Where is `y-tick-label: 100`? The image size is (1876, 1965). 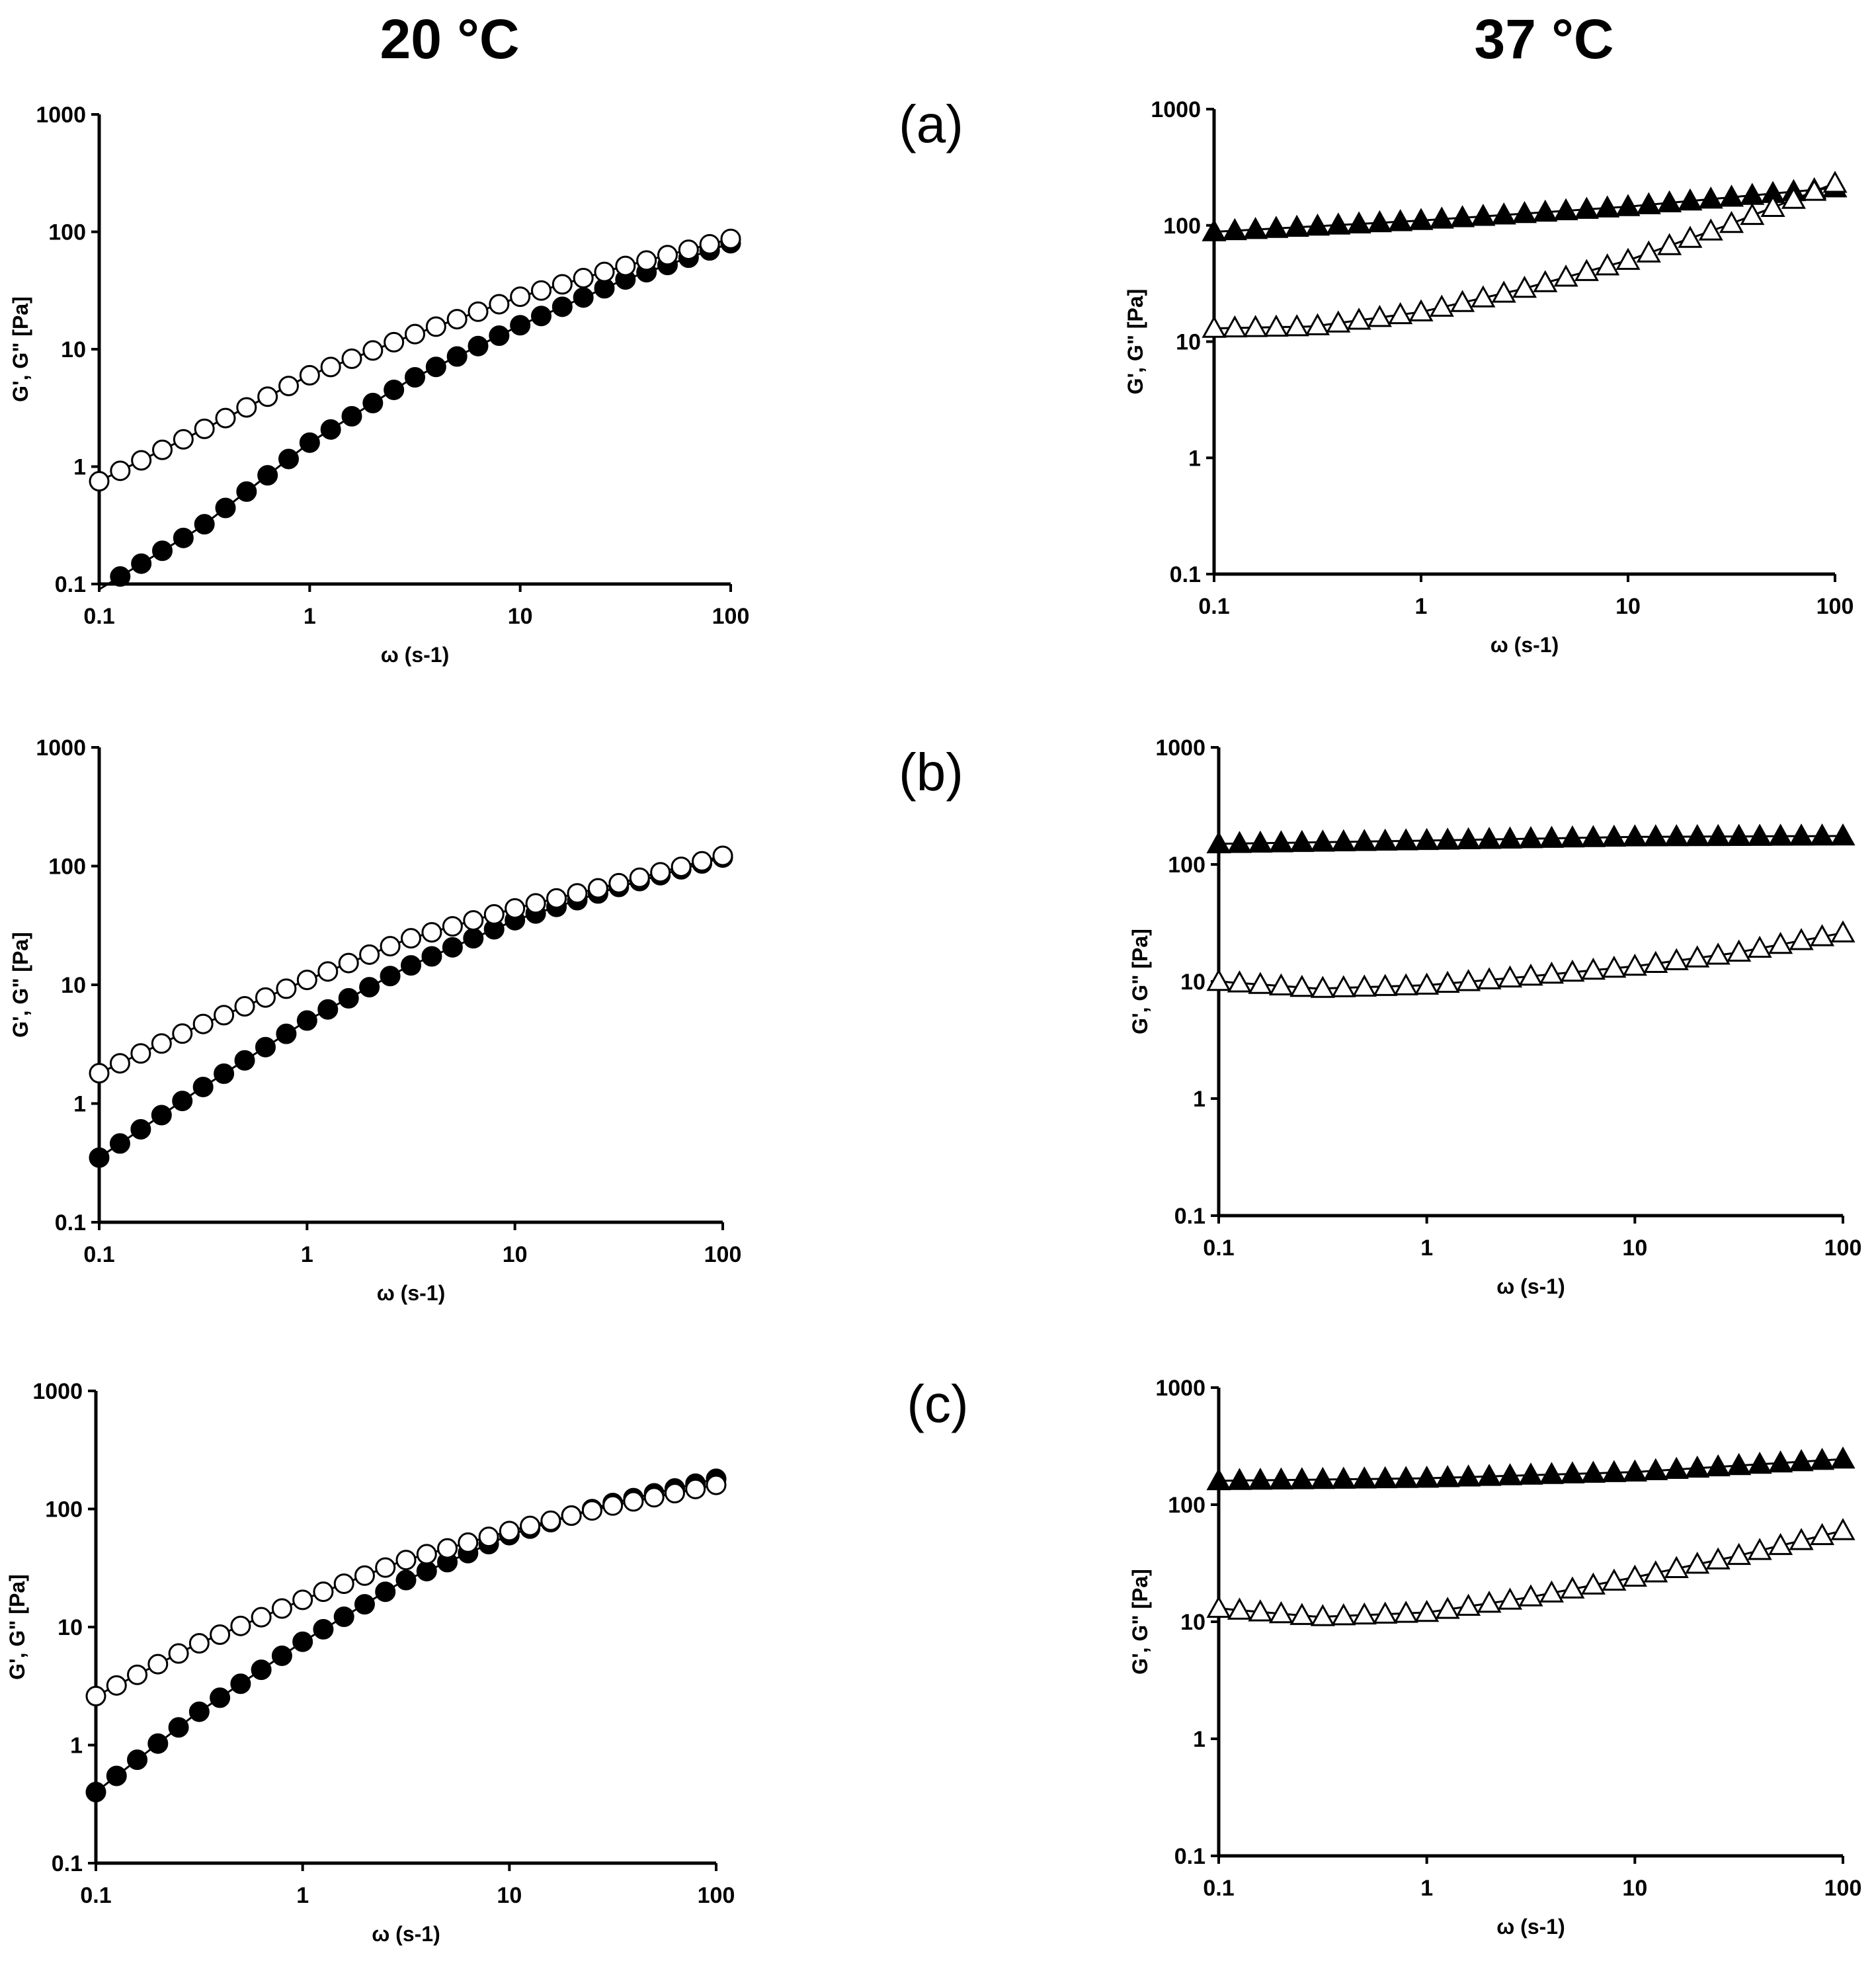
y-tick-label: 100 is located at coordinates (1182, 227).